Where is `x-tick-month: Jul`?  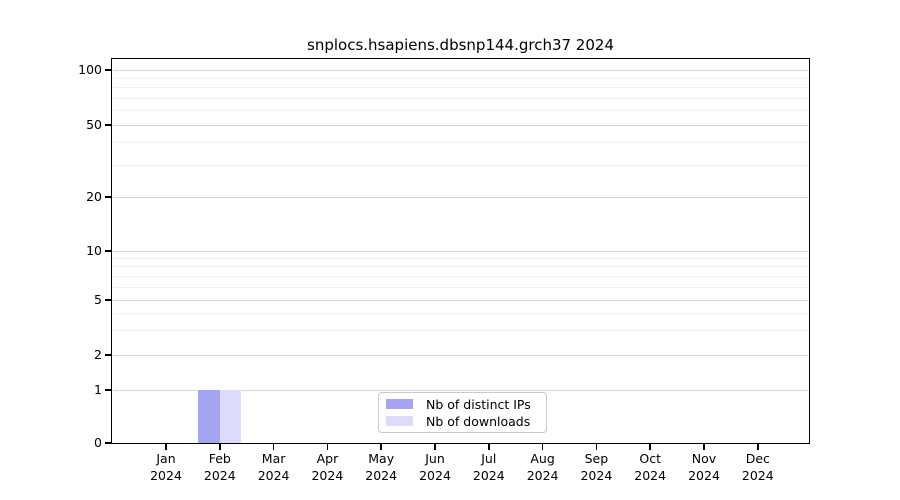 x-tick-month: Jul is located at coordinates (489, 458).